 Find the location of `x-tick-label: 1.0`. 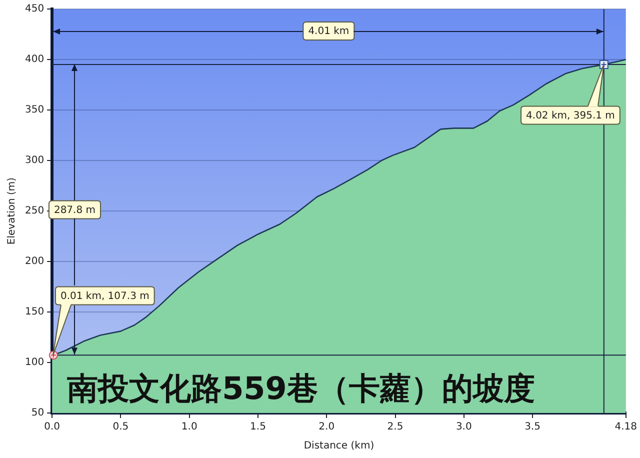

x-tick-label: 1.0 is located at coordinates (189, 427).